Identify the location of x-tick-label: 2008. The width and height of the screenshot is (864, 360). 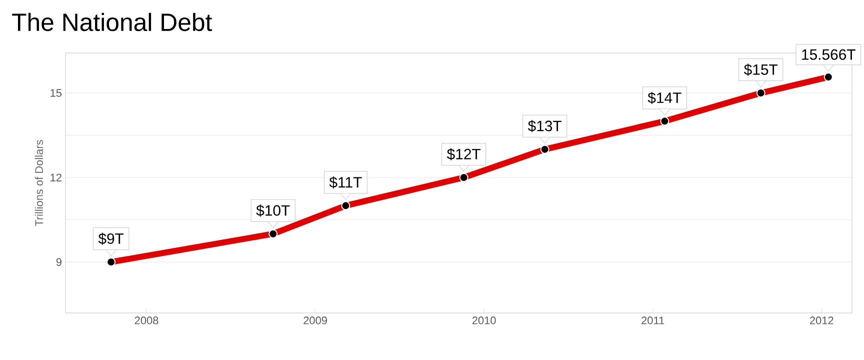
(146, 320).